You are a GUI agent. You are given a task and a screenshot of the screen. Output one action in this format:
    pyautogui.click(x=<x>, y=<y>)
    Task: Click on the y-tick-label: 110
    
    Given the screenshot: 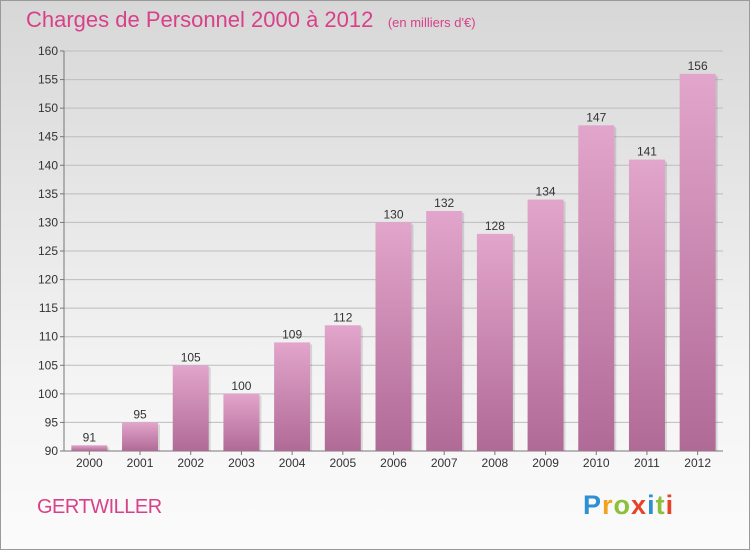 What is the action you would take?
    pyautogui.click(x=48, y=337)
    